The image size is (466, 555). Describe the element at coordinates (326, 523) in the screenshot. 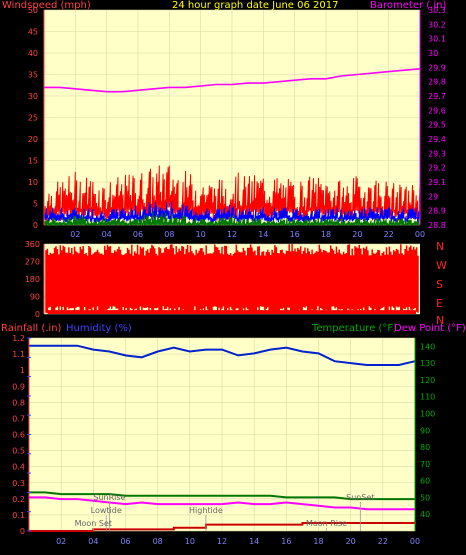

I see `event-label: Moon Rise` at that location.